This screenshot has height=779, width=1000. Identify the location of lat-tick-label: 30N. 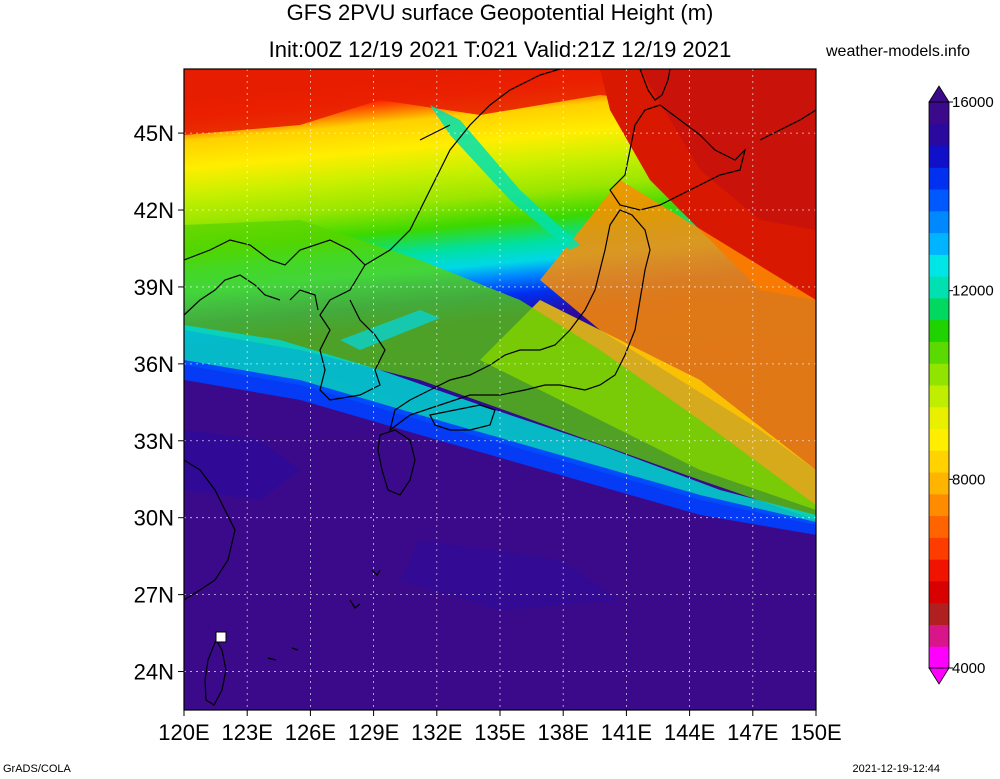
(154, 518).